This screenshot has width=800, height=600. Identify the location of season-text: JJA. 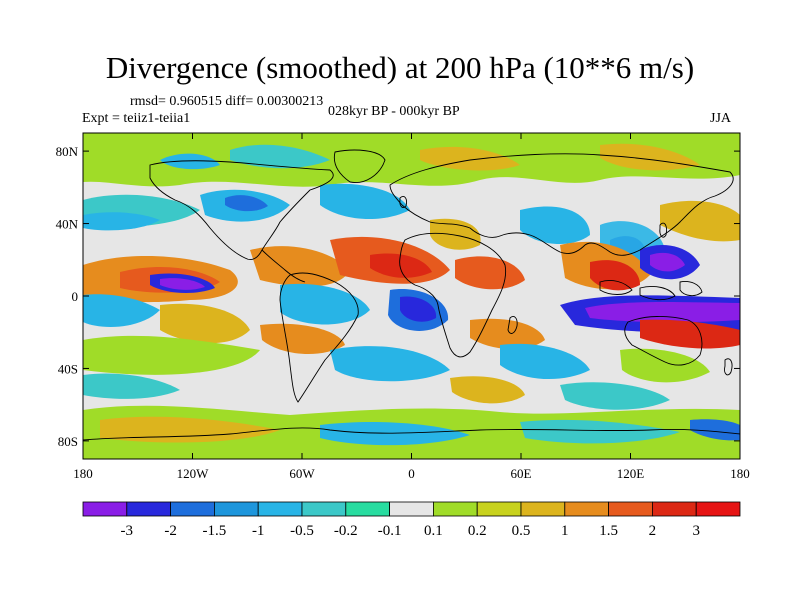
(721, 118).